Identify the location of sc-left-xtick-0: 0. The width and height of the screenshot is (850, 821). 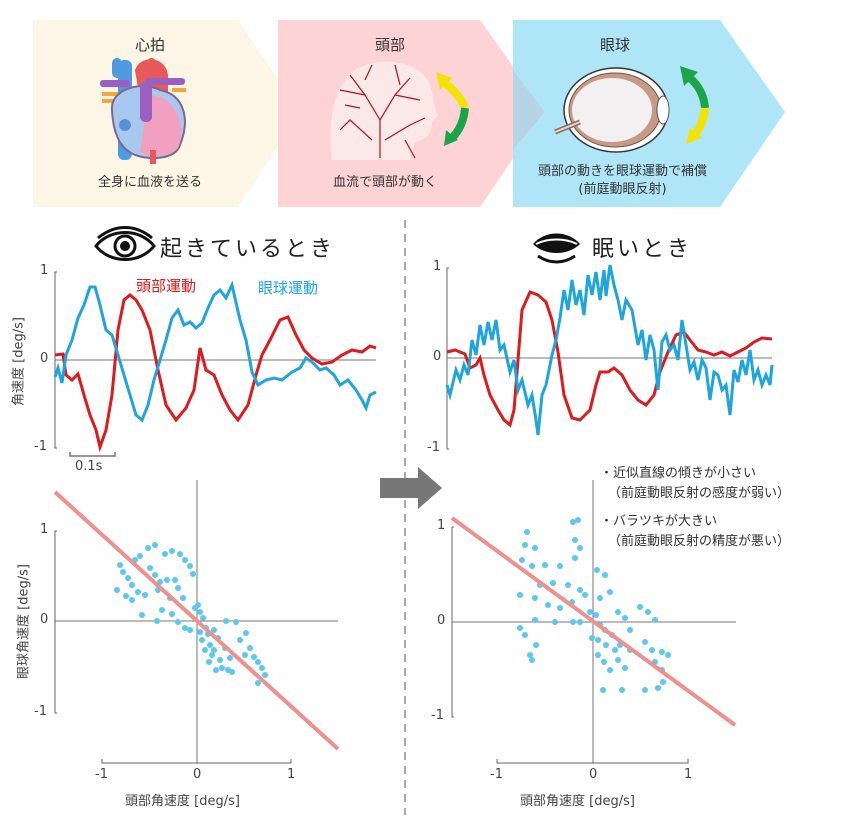
(197, 774).